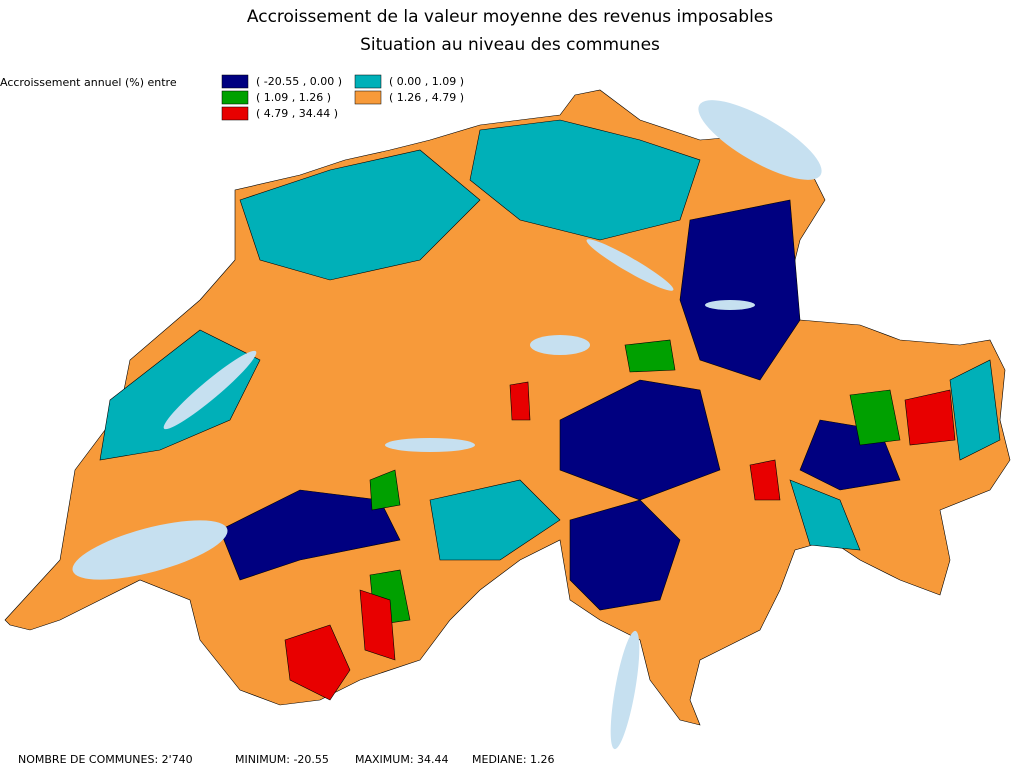 The image size is (1024, 768). What do you see at coordinates (402, 759) in the screenshot?
I see `footer-max: MAXIMUM: 34.44` at bounding box center [402, 759].